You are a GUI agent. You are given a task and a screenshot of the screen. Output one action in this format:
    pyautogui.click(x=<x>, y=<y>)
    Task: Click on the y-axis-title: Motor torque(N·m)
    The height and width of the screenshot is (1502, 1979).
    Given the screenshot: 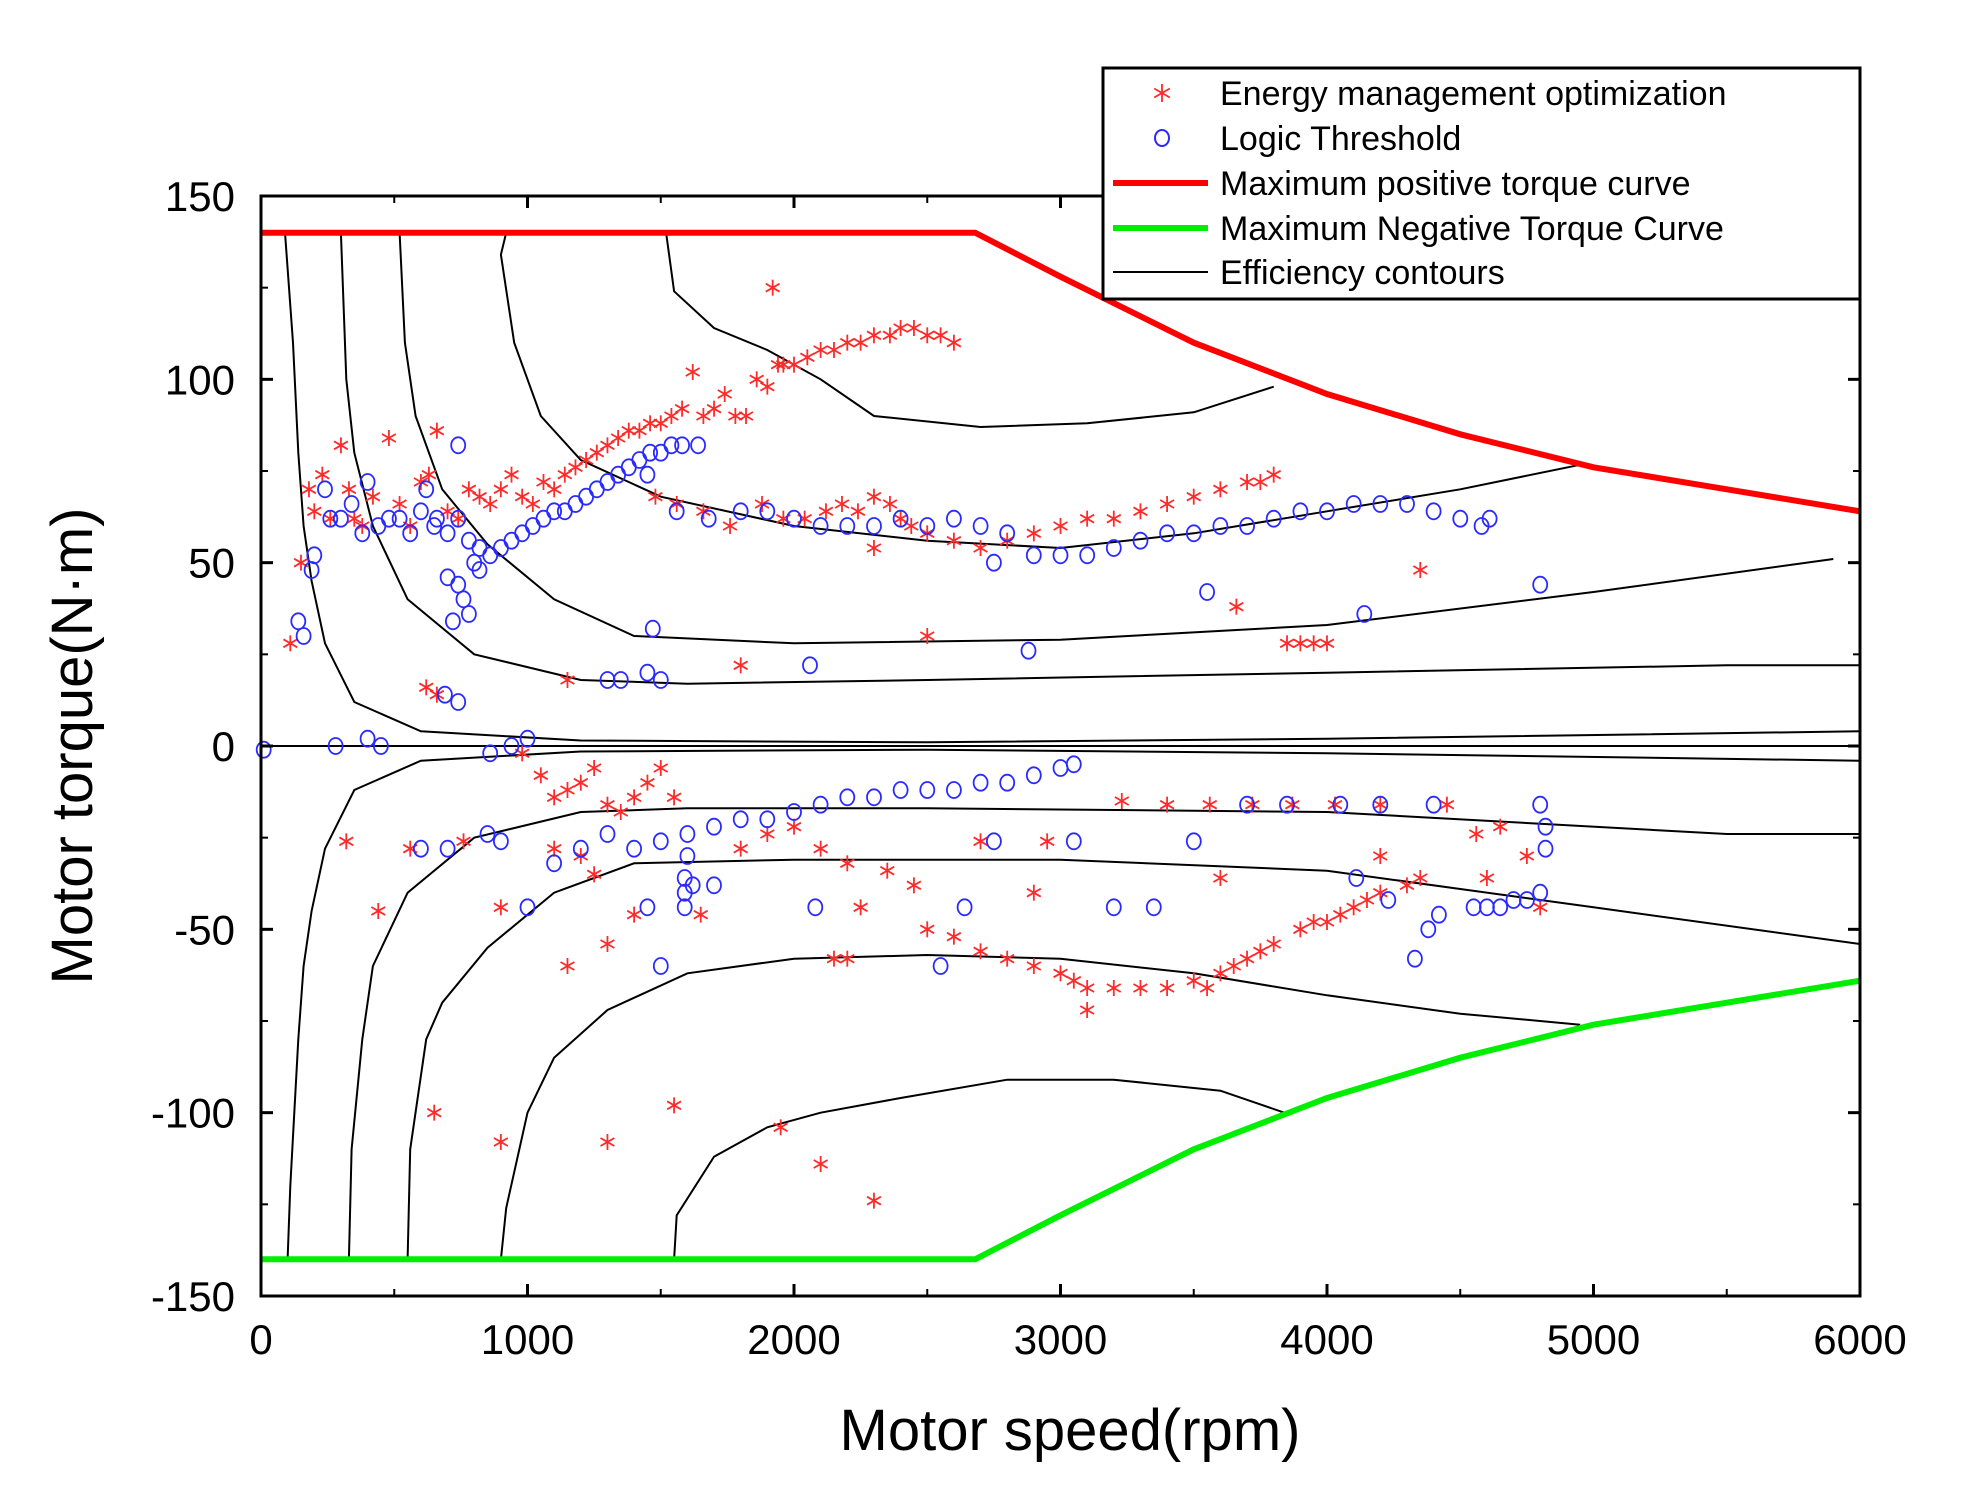 What is the action you would take?
    pyautogui.click(x=72, y=746)
    